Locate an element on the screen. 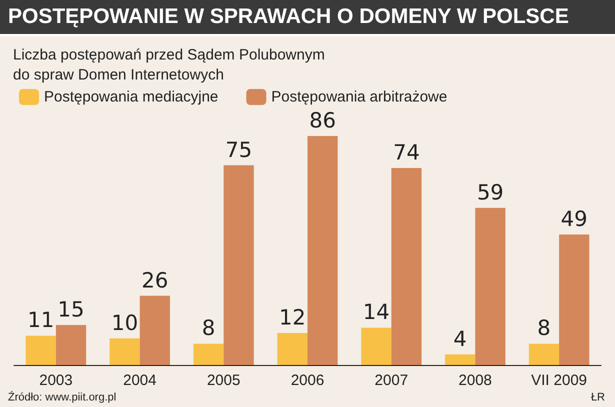 The height and width of the screenshot is (407, 615). data-label: 11 is located at coordinates (40, 320).